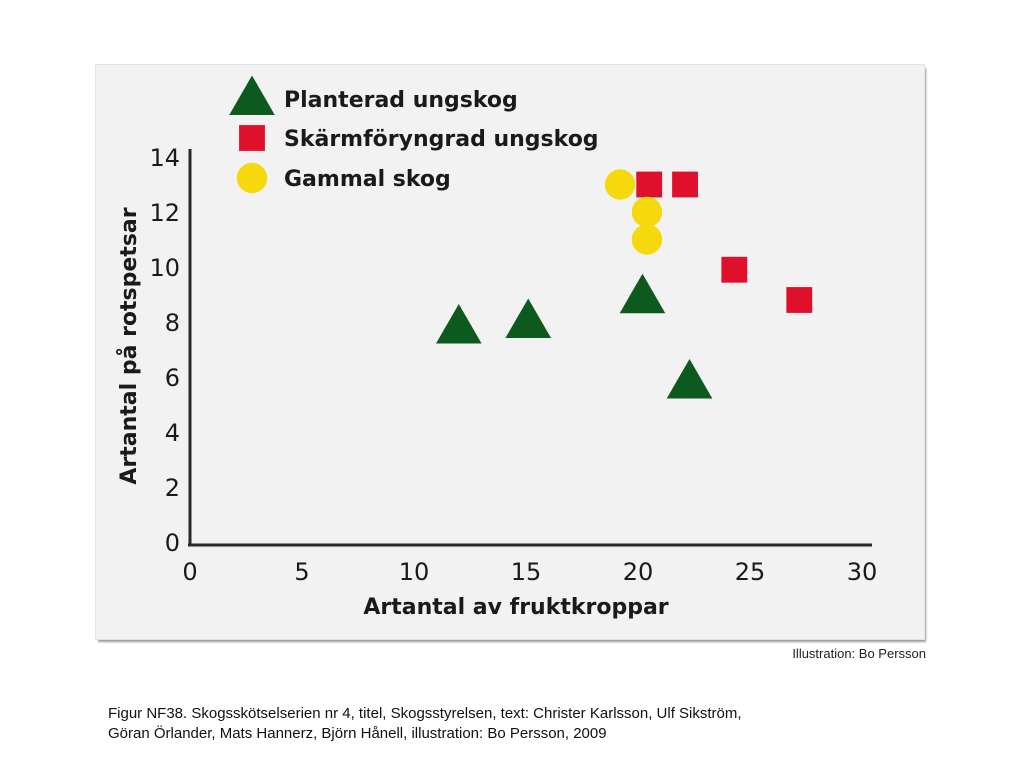 The image size is (1024, 768). Describe the element at coordinates (164, 268) in the screenshot. I see `y-tick-label: 10` at that location.